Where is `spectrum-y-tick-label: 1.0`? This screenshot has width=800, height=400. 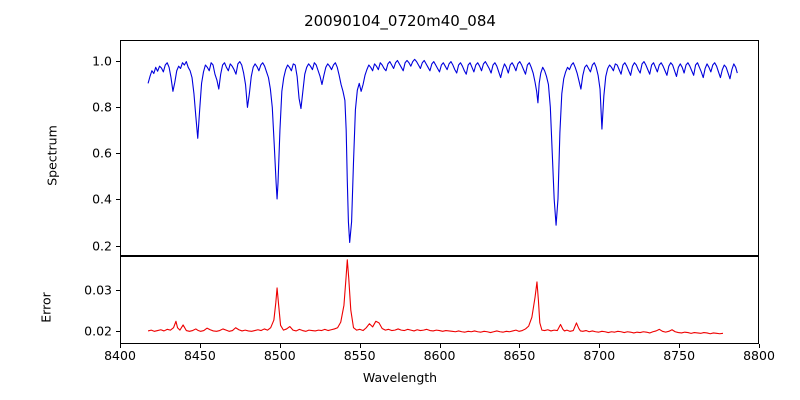 spectrum-y-tick-label: 1.0 is located at coordinates (102, 61).